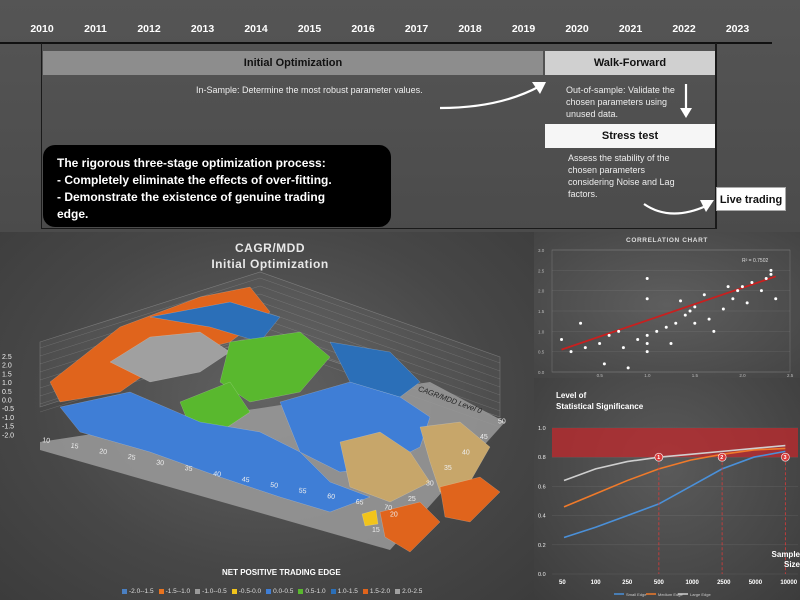 The height and width of the screenshot is (600, 800). What do you see at coordinates (470, 499) in the screenshot?
I see `surface-patch-orange-bottom-right` at bounding box center [470, 499].